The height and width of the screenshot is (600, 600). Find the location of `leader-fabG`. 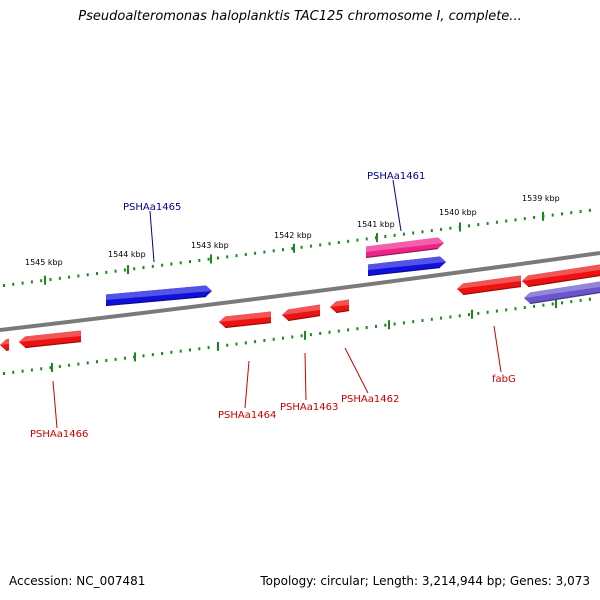

leader-fabG is located at coordinates (497, 349).